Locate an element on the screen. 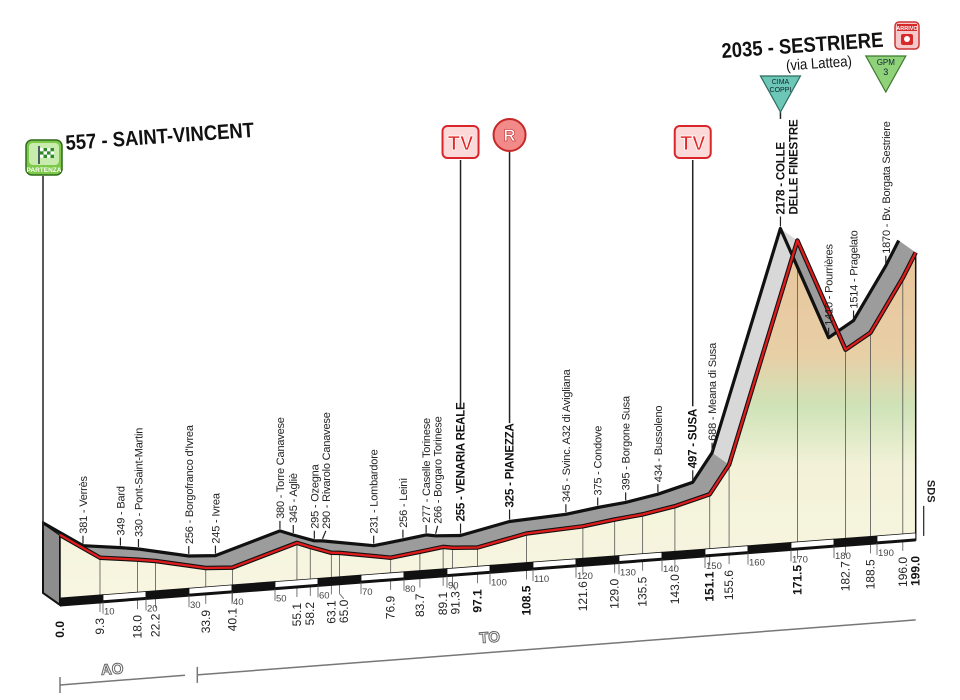 This screenshot has height=700, width=960. km-label: 151.1 is located at coordinates (710, 586).